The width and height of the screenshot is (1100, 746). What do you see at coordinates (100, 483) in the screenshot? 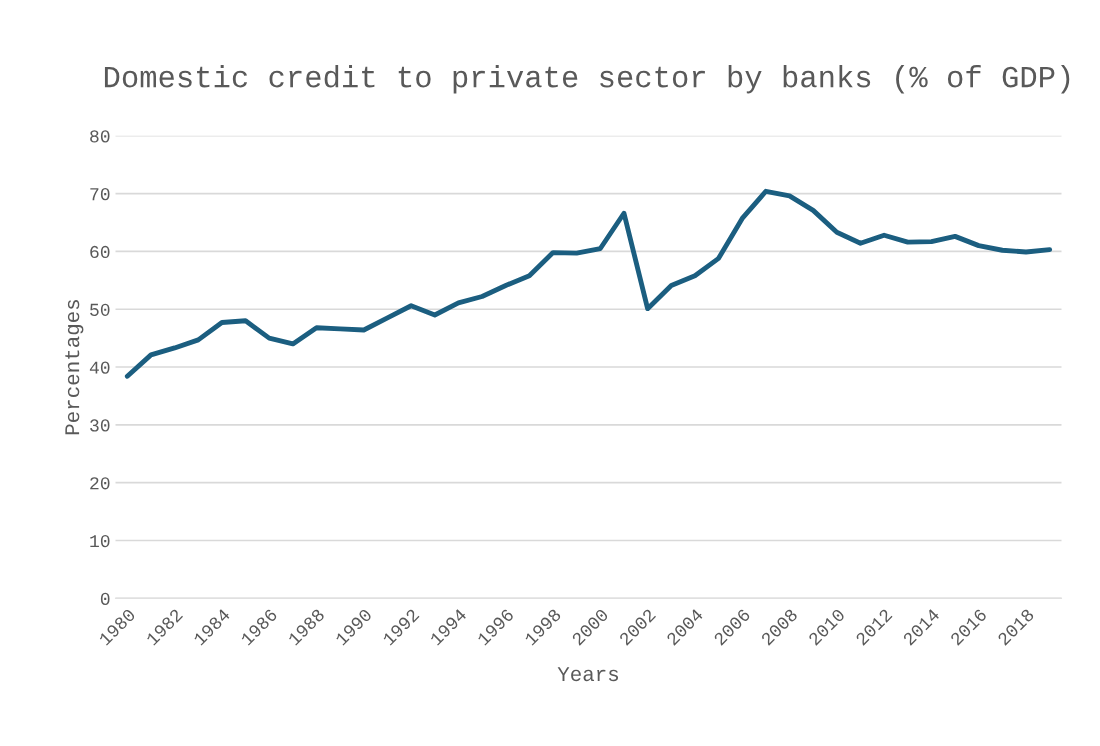
I see `y-tick-label: 20` at bounding box center [100, 483].